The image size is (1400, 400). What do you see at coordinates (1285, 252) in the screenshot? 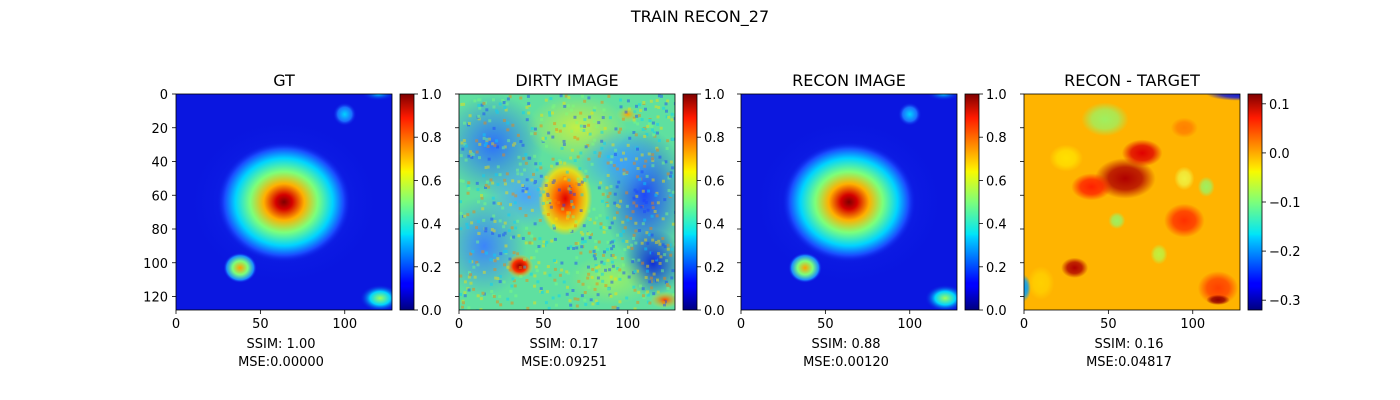
I see `colorbar-tick-label: −0.2` at bounding box center [1285, 252].